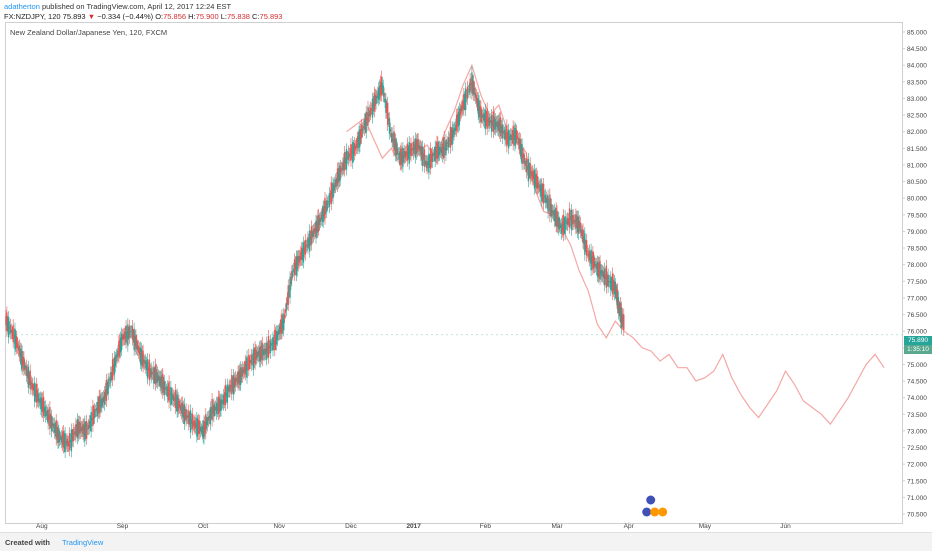 This screenshot has height=551, width=932. What do you see at coordinates (32, 16) in the screenshot?
I see `symbol-label: FX:NZDJPY, 120` at bounding box center [32, 16].